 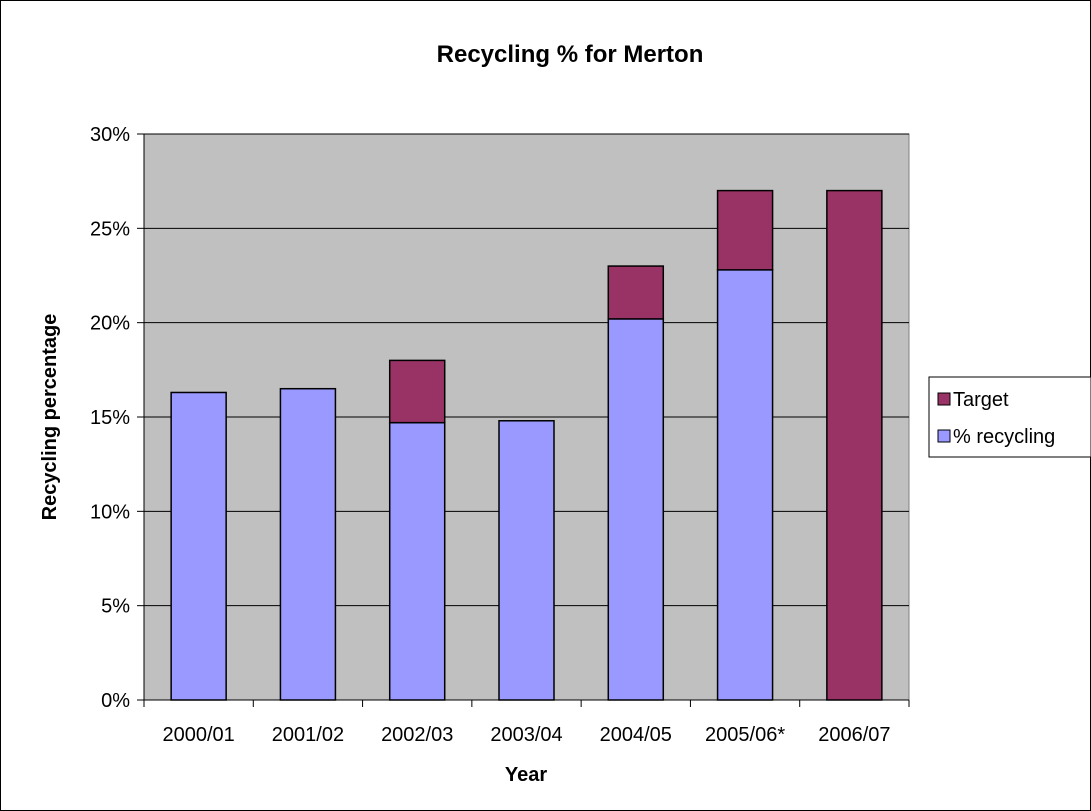 I want to click on x-tick-label: 2006/07, so click(x=854, y=735).